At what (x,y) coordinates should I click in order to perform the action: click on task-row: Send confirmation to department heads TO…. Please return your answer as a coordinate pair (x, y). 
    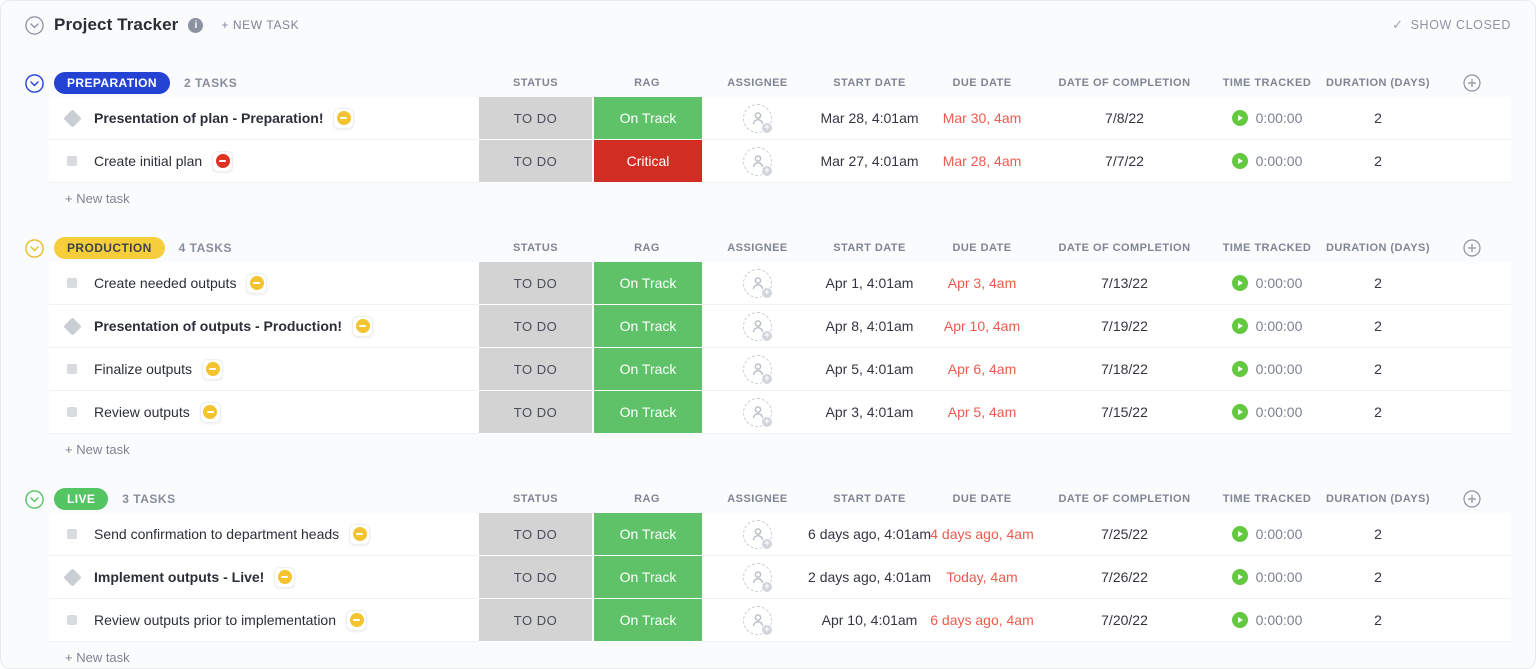
    Looking at the image, I should click on (780, 534).